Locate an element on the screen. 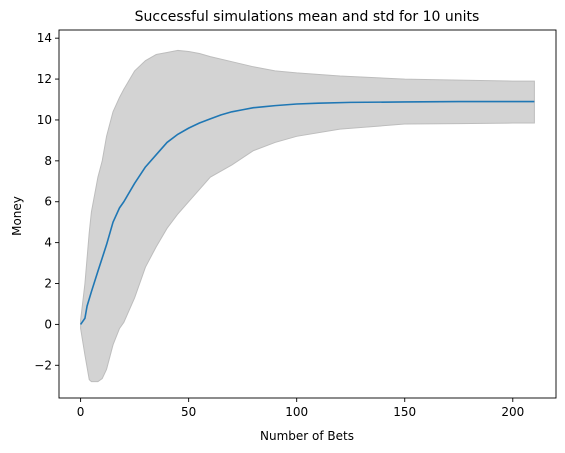 The width and height of the screenshot is (565, 453). y-tick-label: 4 is located at coordinates (48, 243).